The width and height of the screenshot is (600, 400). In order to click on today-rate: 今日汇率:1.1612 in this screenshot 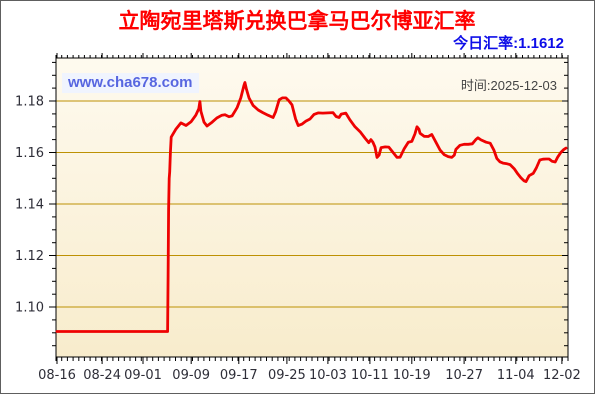, I will do `click(508, 42)`.